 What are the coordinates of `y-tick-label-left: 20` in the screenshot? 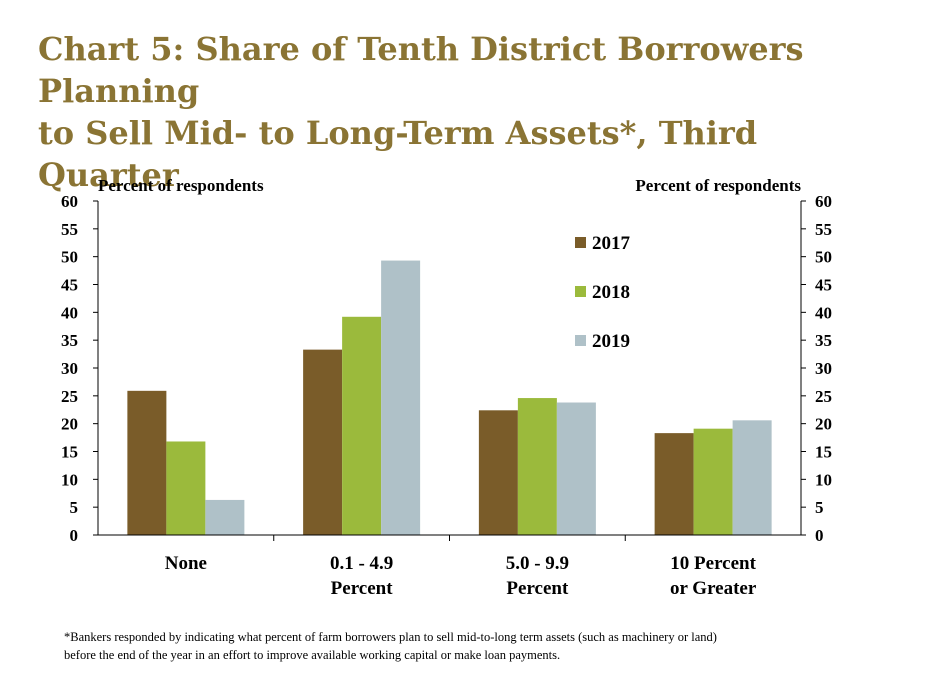 It's located at (69, 424).